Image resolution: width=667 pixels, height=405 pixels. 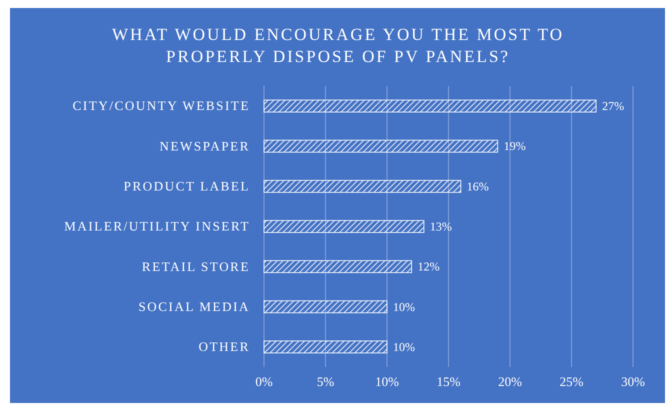 I want to click on x-tick-label: 30%, so click(x=633, y=382).